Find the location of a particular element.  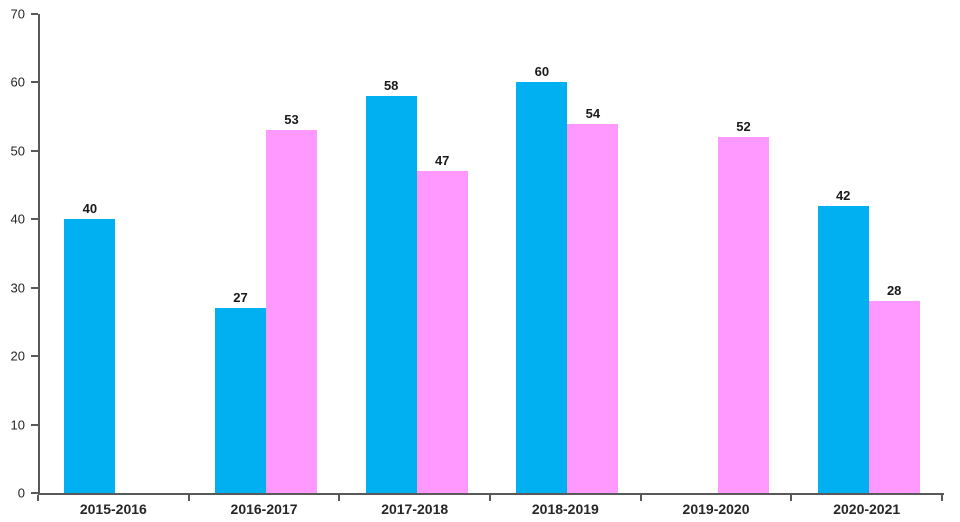

bar-value-label: 52 is located at coordinates (743, 127).